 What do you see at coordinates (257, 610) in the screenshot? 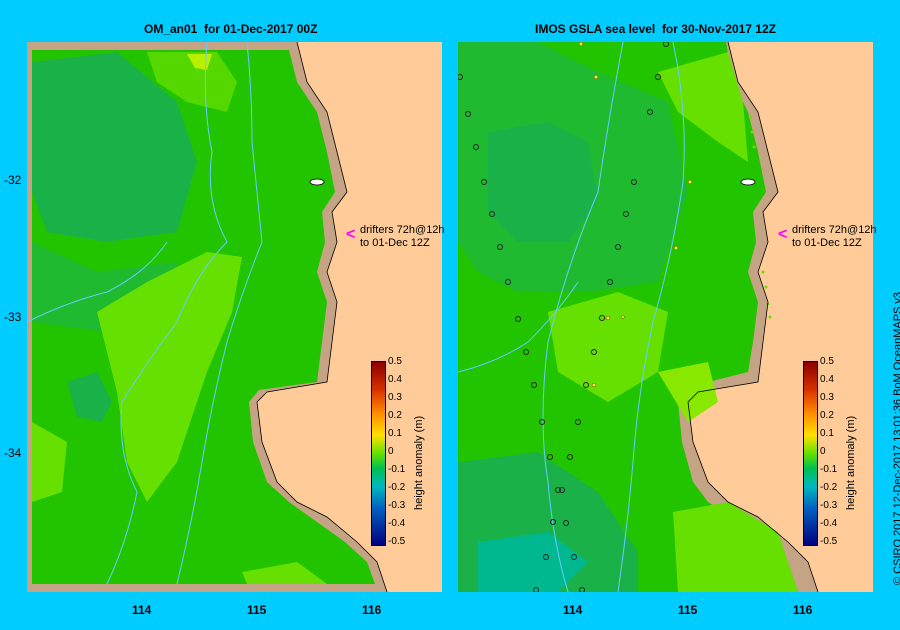
I see `x-tick-label-left: 115` at bounding box center [257, 610].